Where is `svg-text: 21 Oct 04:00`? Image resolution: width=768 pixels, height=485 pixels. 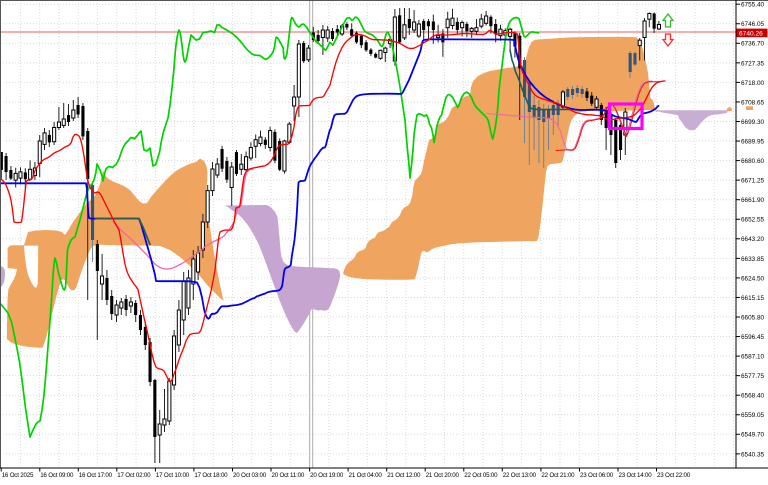
svg-text: 21 Oct 04:00 is located at coordinates (366, 475).